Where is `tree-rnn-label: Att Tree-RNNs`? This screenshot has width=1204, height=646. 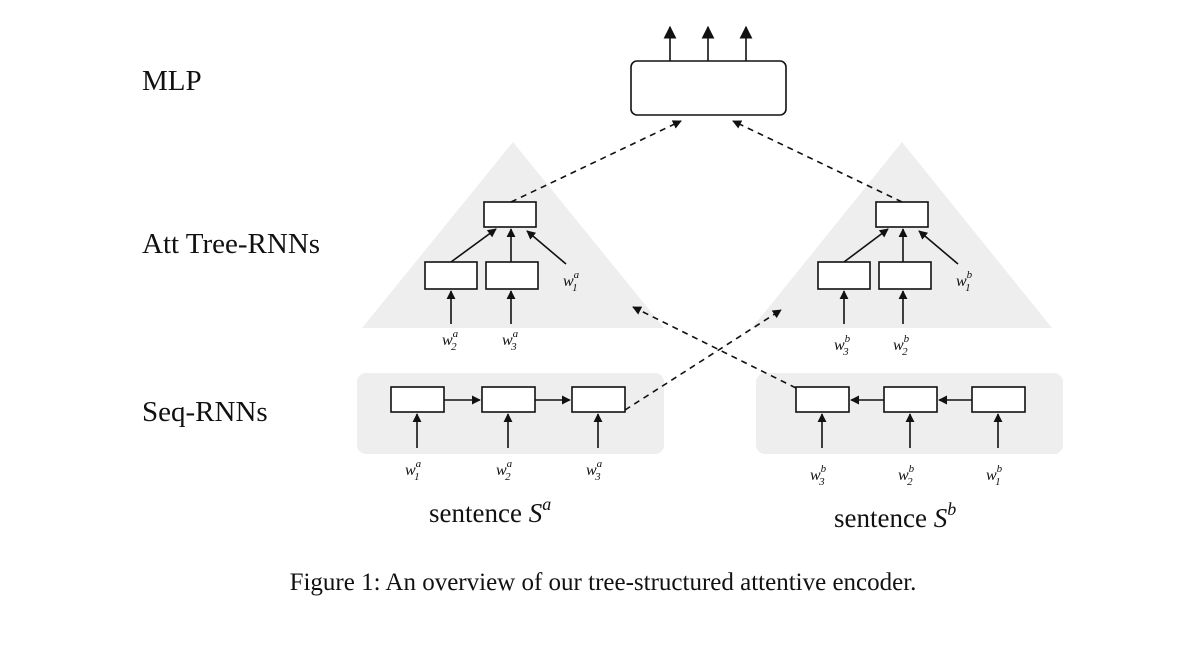
tree-rnn-label: Att Tree-RNNs is located at coordinates (231, 244).